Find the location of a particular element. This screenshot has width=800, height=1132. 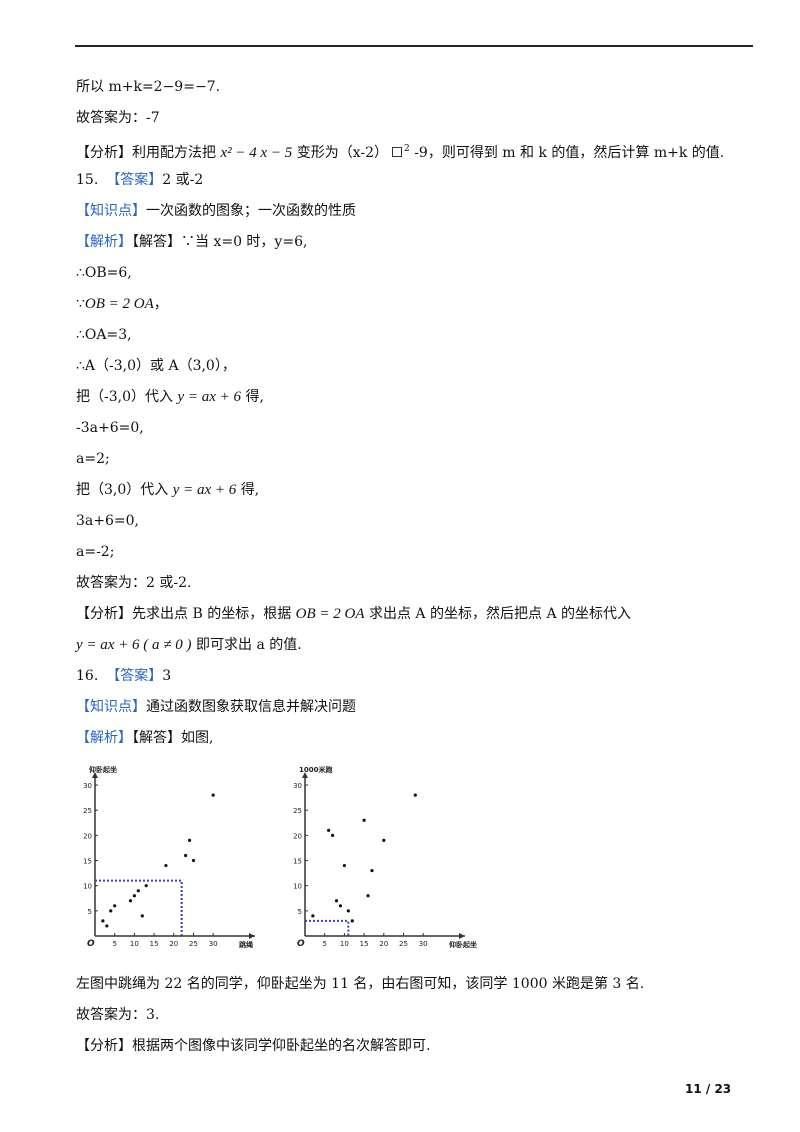

knowledge-point-line: 【知识点】一次函数的图象；一次函数的性质 is located at coordinates (216, 211).